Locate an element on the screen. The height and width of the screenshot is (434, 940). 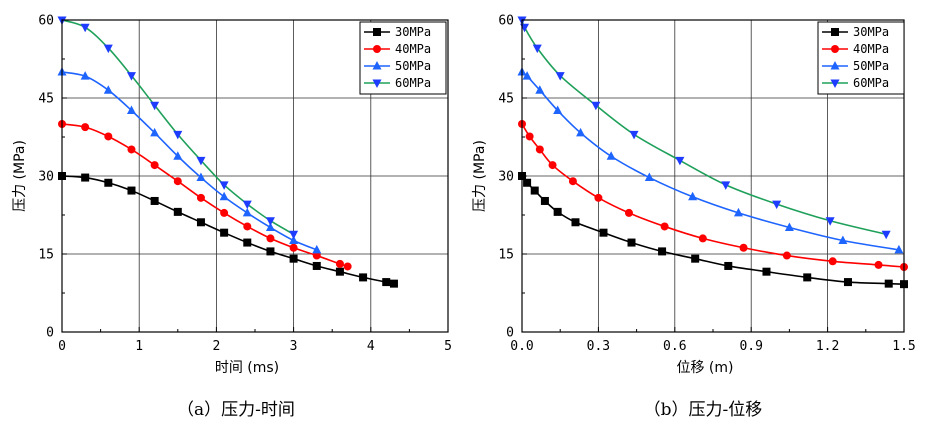
series-60MPa is located at coordinates (178, 128).